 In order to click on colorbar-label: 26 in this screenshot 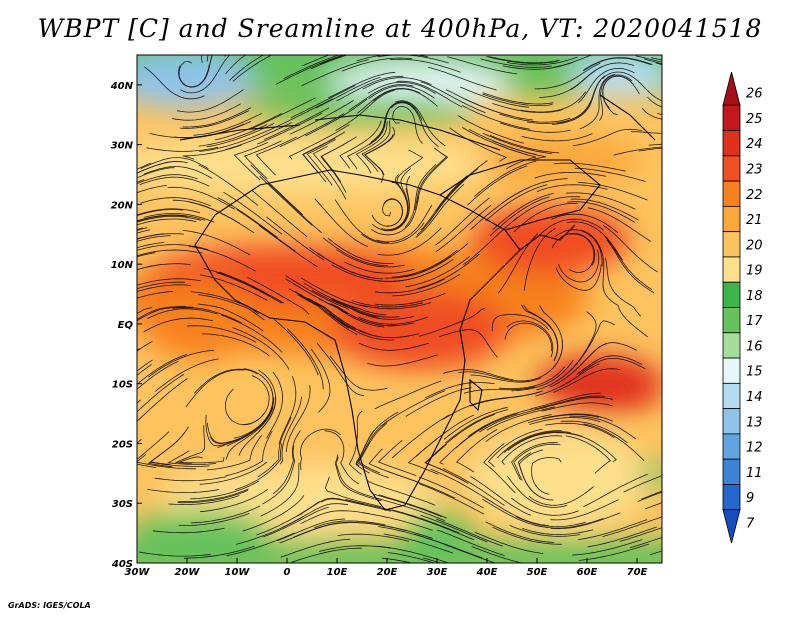, I will do `click(754, 94)`.